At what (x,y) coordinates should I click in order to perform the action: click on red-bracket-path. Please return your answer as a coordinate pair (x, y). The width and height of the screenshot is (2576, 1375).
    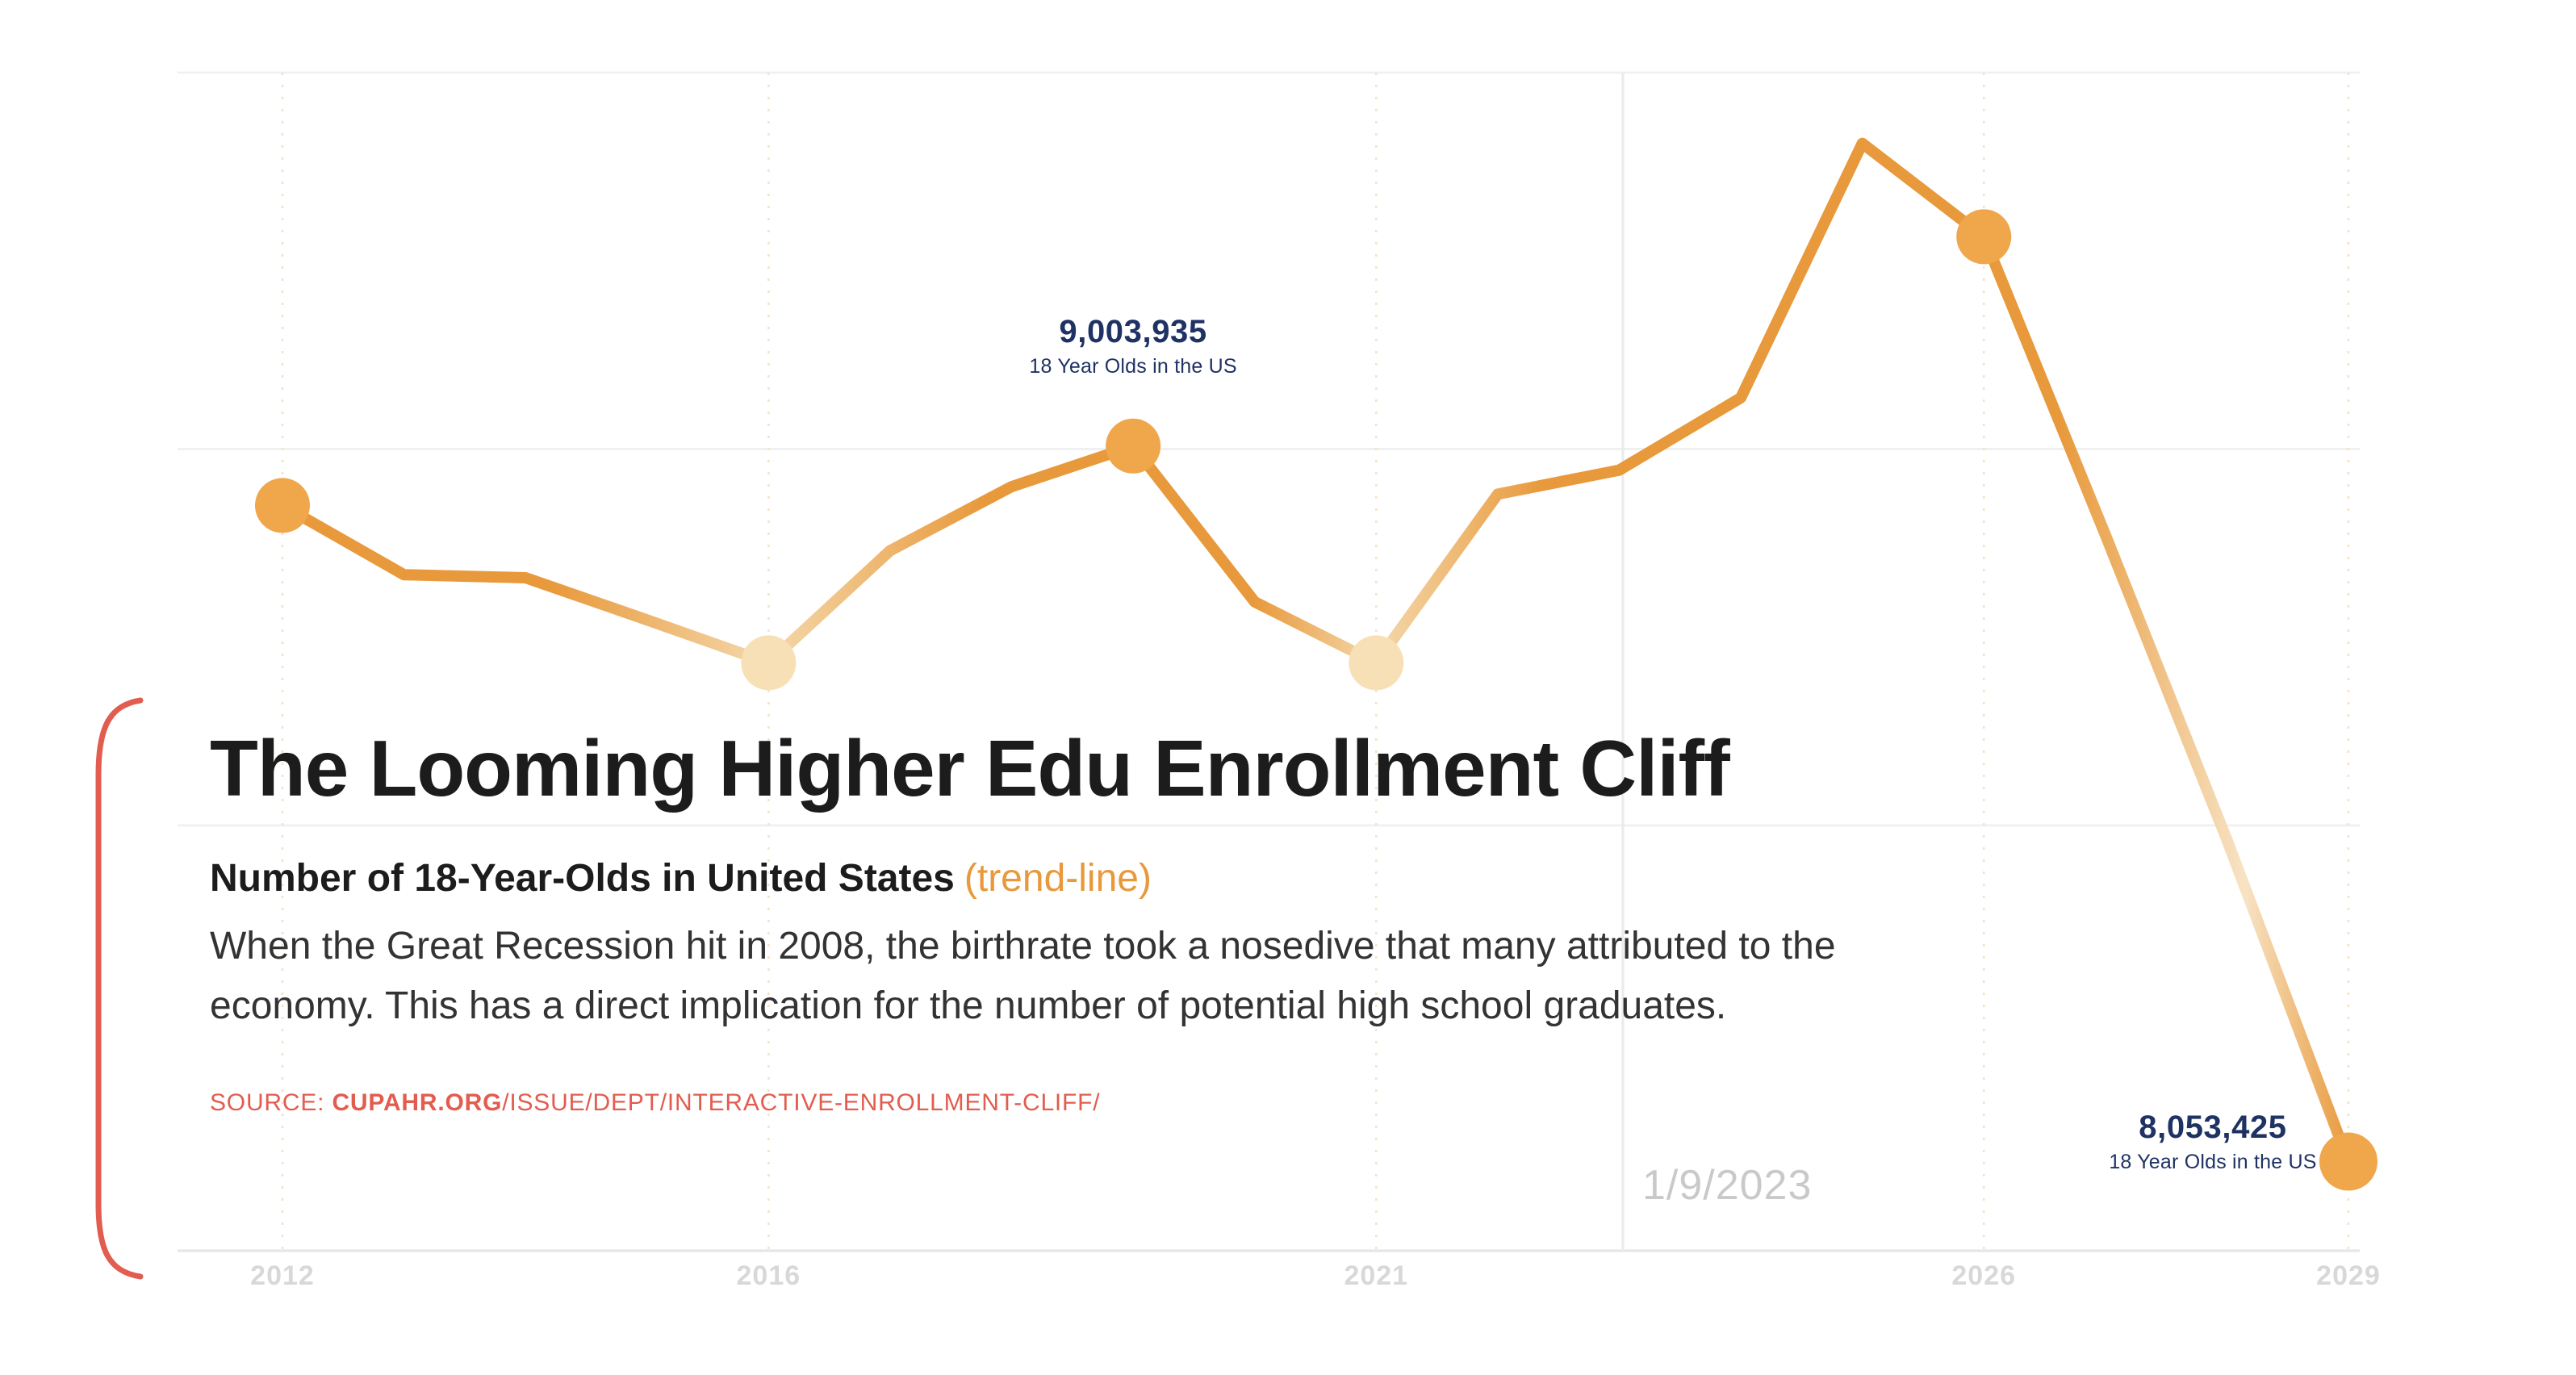
    Looking at the image, I should click on (119, 988).